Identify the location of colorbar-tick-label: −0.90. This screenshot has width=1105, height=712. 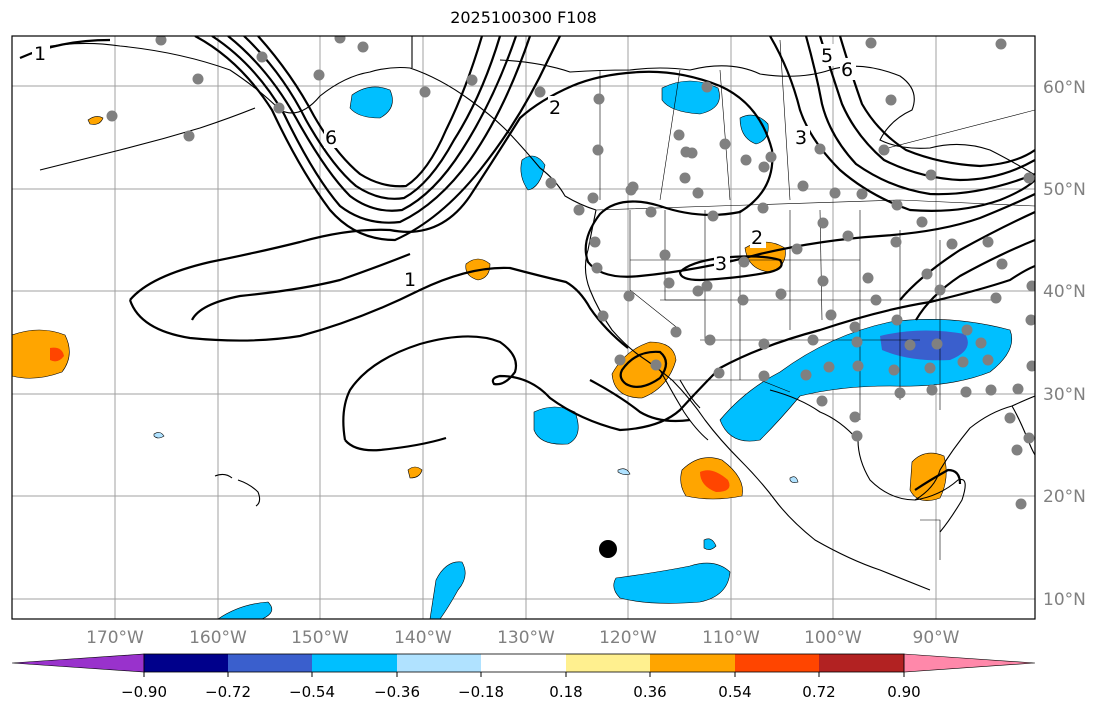
(144, 692).